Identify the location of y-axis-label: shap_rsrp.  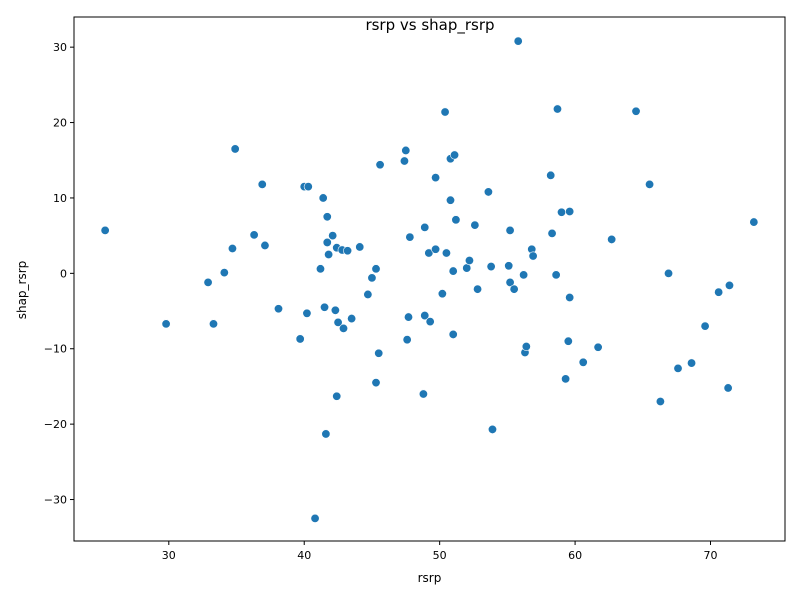
(22, 290).